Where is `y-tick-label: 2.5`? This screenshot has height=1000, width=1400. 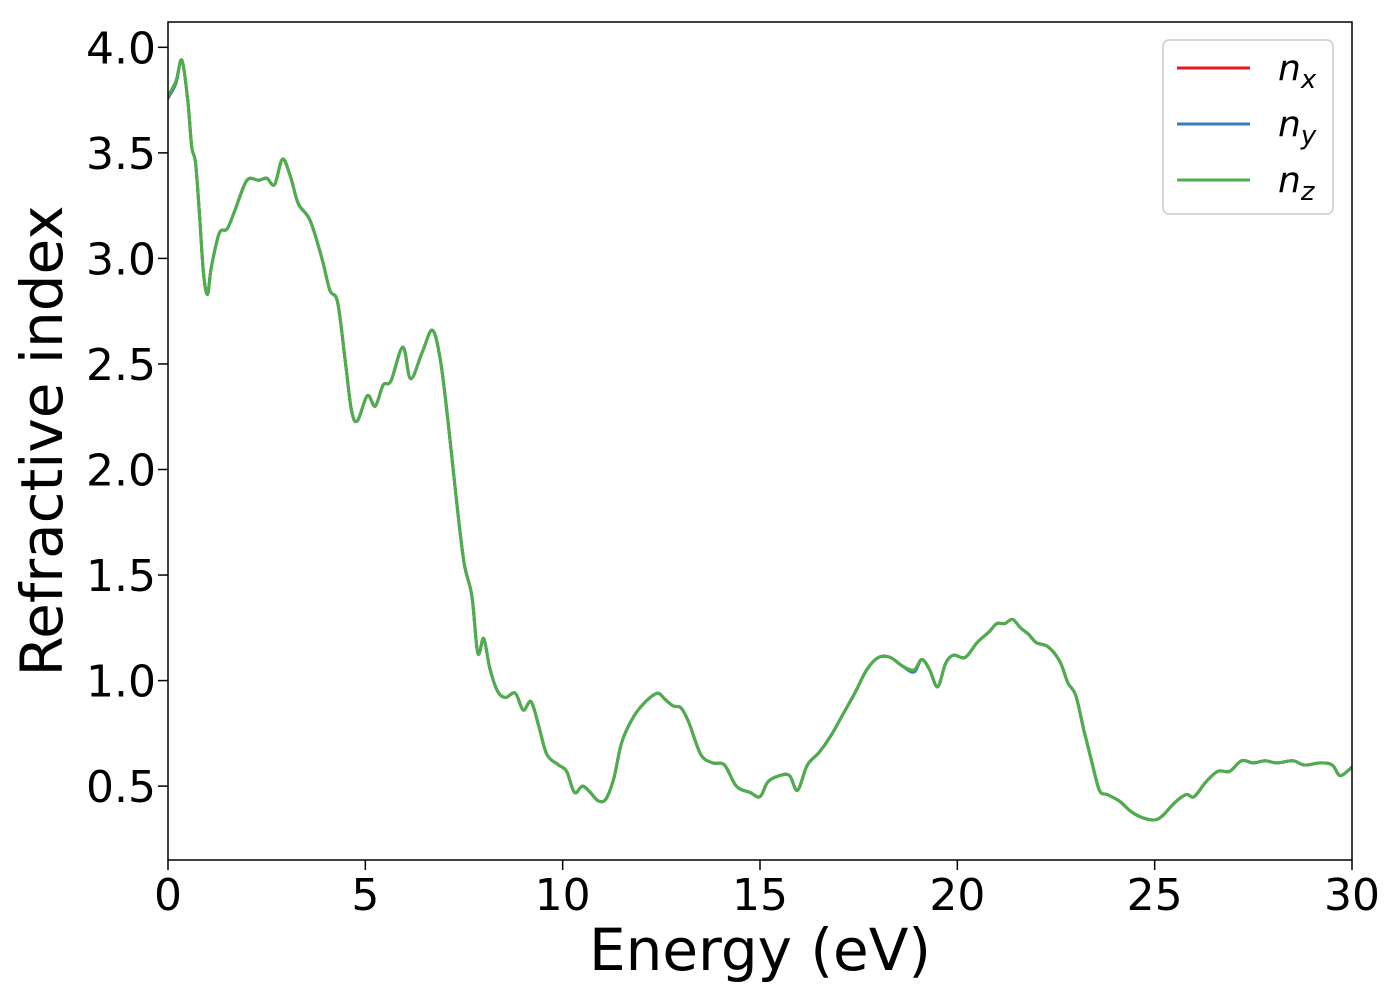 y-tick-label: 2.5 is located at coordinates (121, 365).